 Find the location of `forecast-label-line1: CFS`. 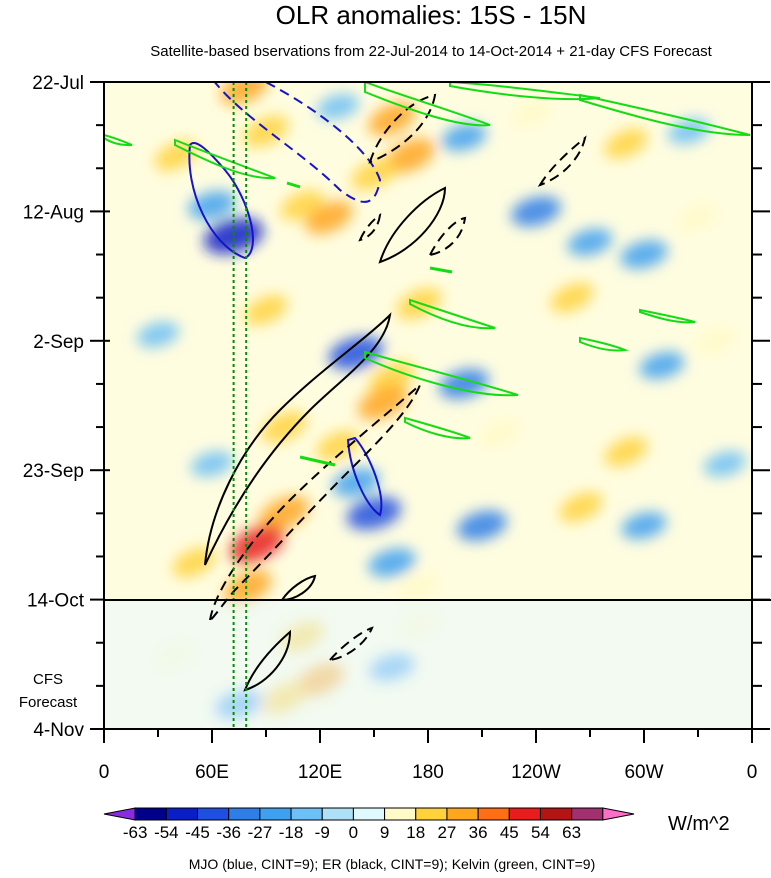

forecast-label-line1: CFS is located at coordinates (48, 679).